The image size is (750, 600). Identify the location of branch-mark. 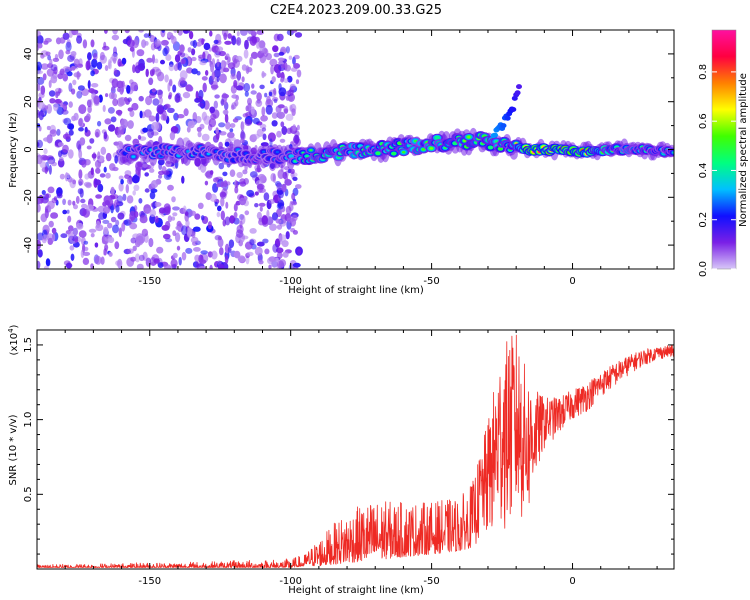
(519, 87).